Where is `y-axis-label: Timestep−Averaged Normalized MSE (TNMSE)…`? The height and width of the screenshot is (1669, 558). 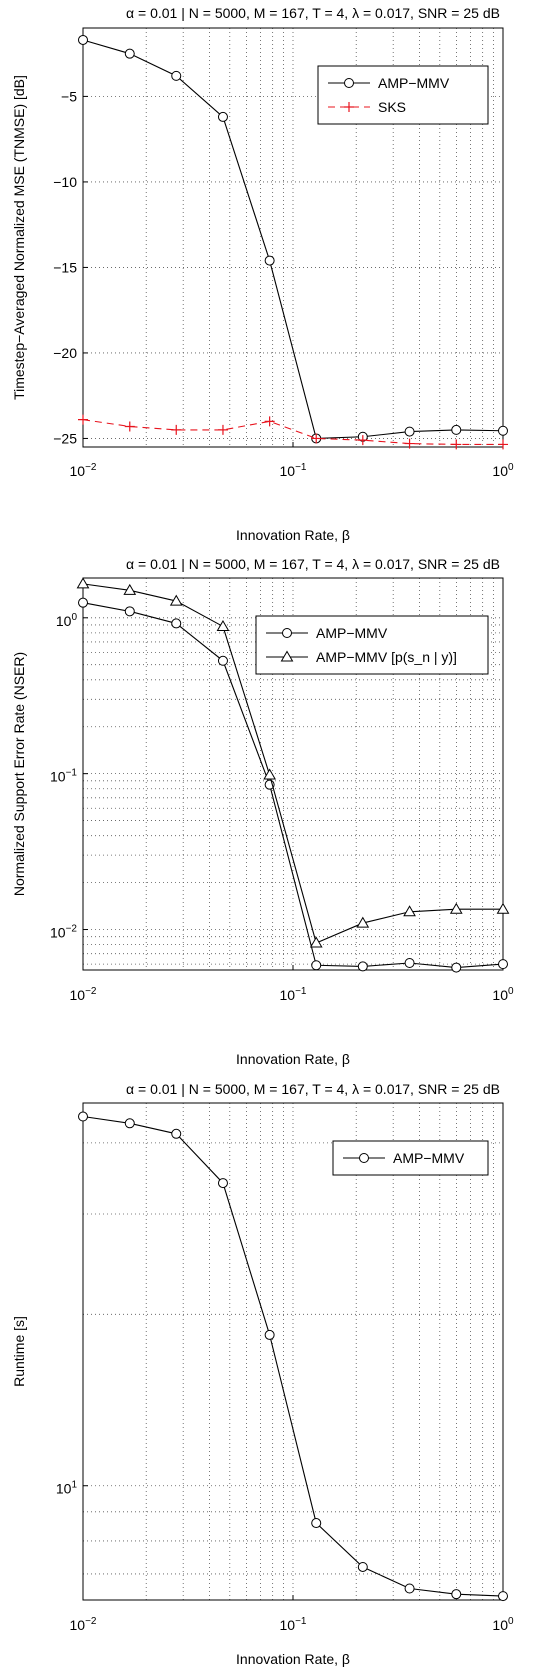 y-axis-label: Timestep−Averaged Normalized MSE (TNMSE)… is located at coordinates (19, 237).